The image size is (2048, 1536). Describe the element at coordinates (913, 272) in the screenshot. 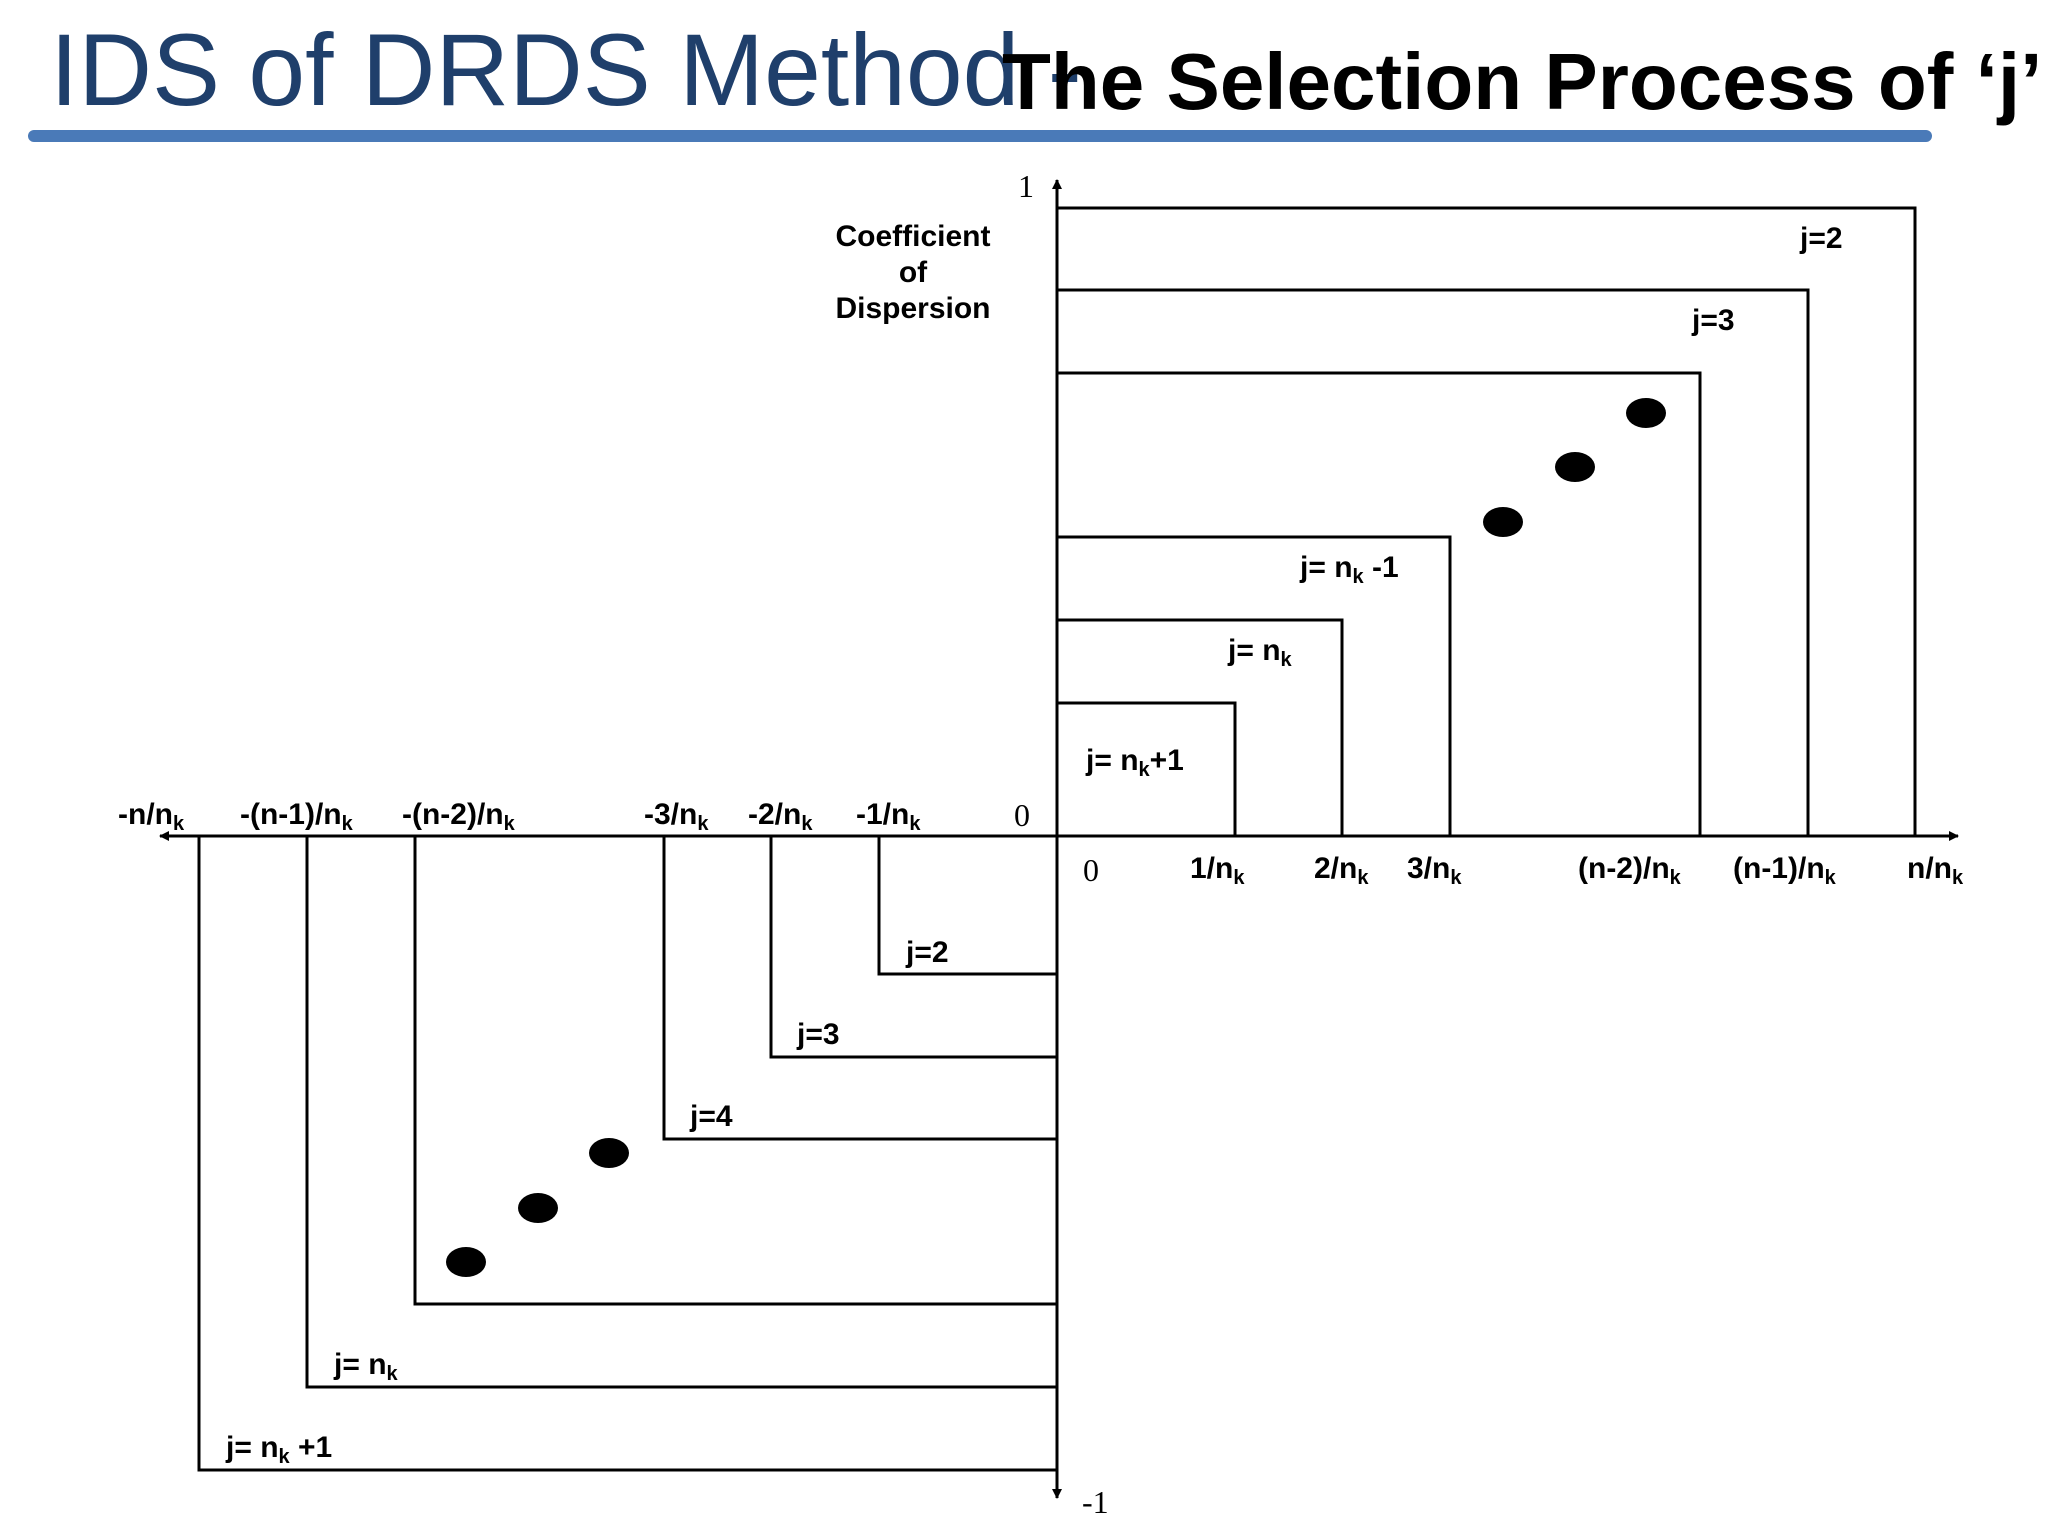

I see `y-axis-label-line-2: of` at that location.